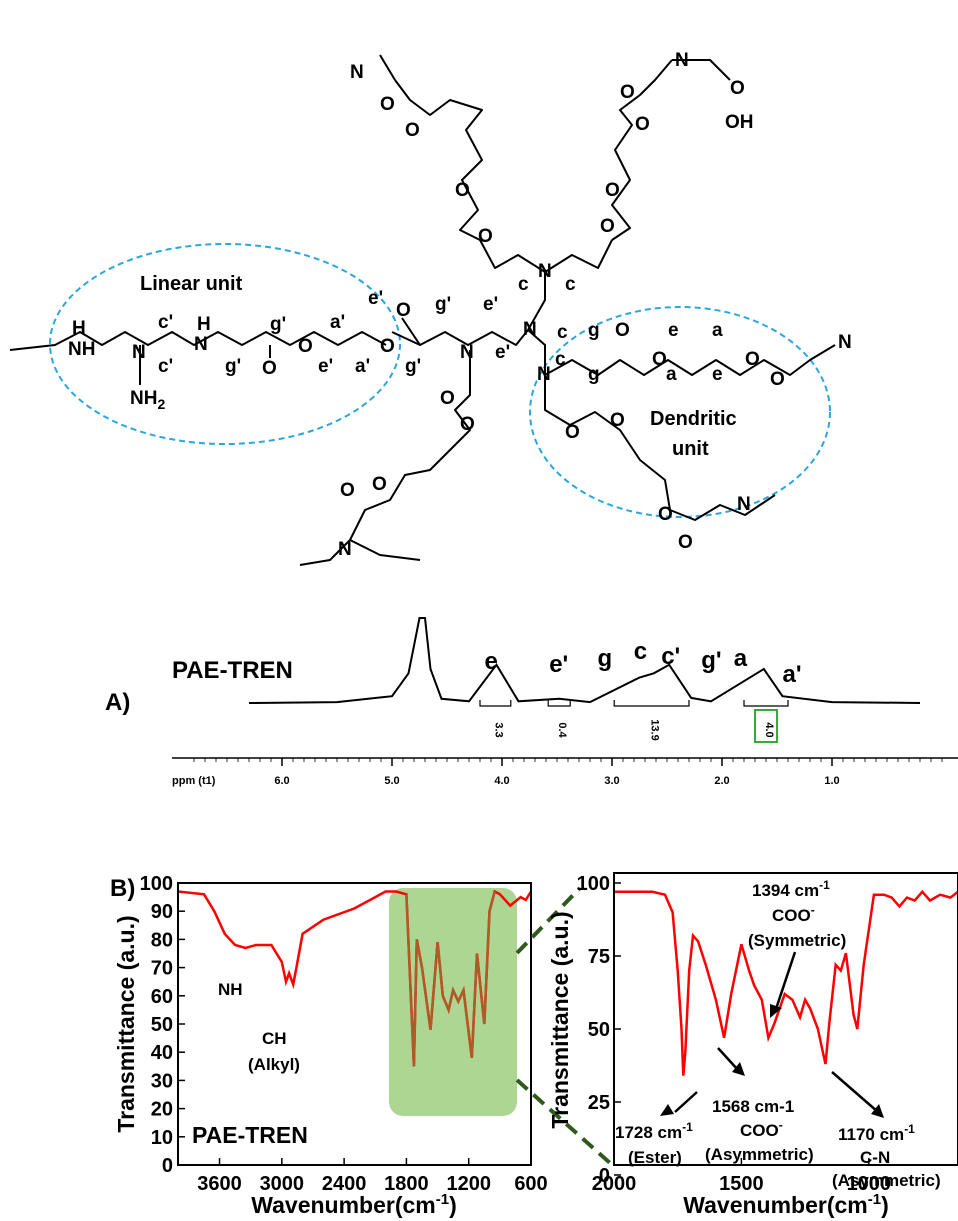 This screenshot has height=1221, width=958. What do you see at coordinates (627, 92) in the screenshot?
I see `atom-o-11: O` at bounding box center [627, 92].